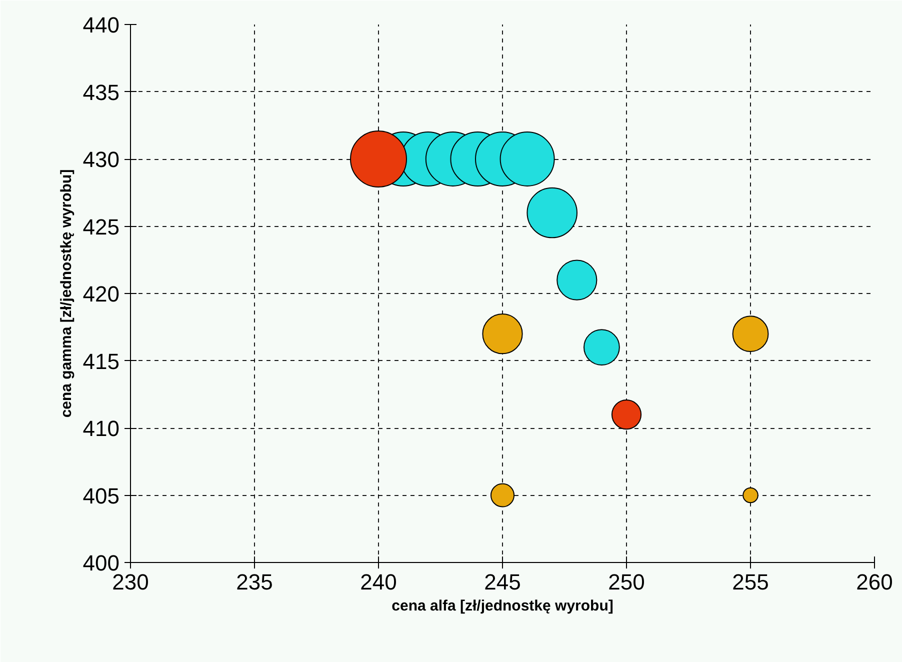 This screenshot has width=902, height=662. What do you see at coordinates (874, 582) in the screenshot?
I see `x-tick-label: 260` at bounding box center [874, 582].